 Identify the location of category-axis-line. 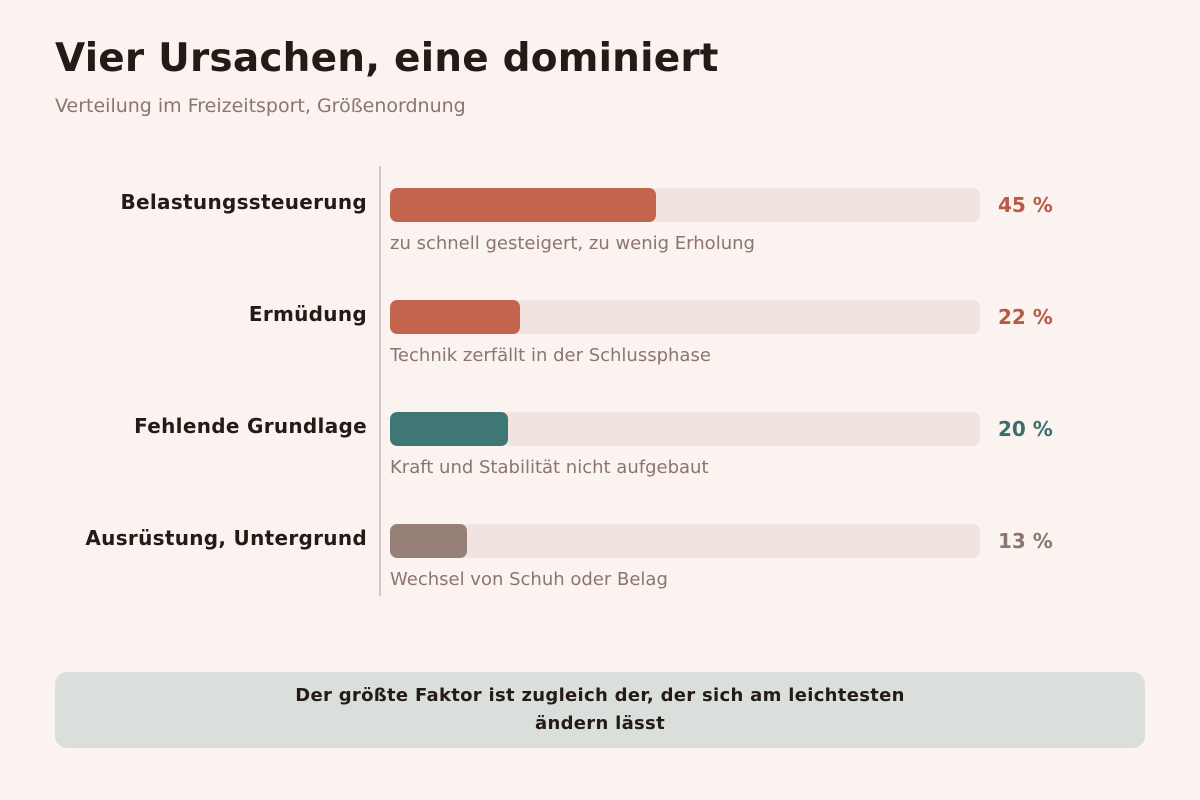
(380, 381).